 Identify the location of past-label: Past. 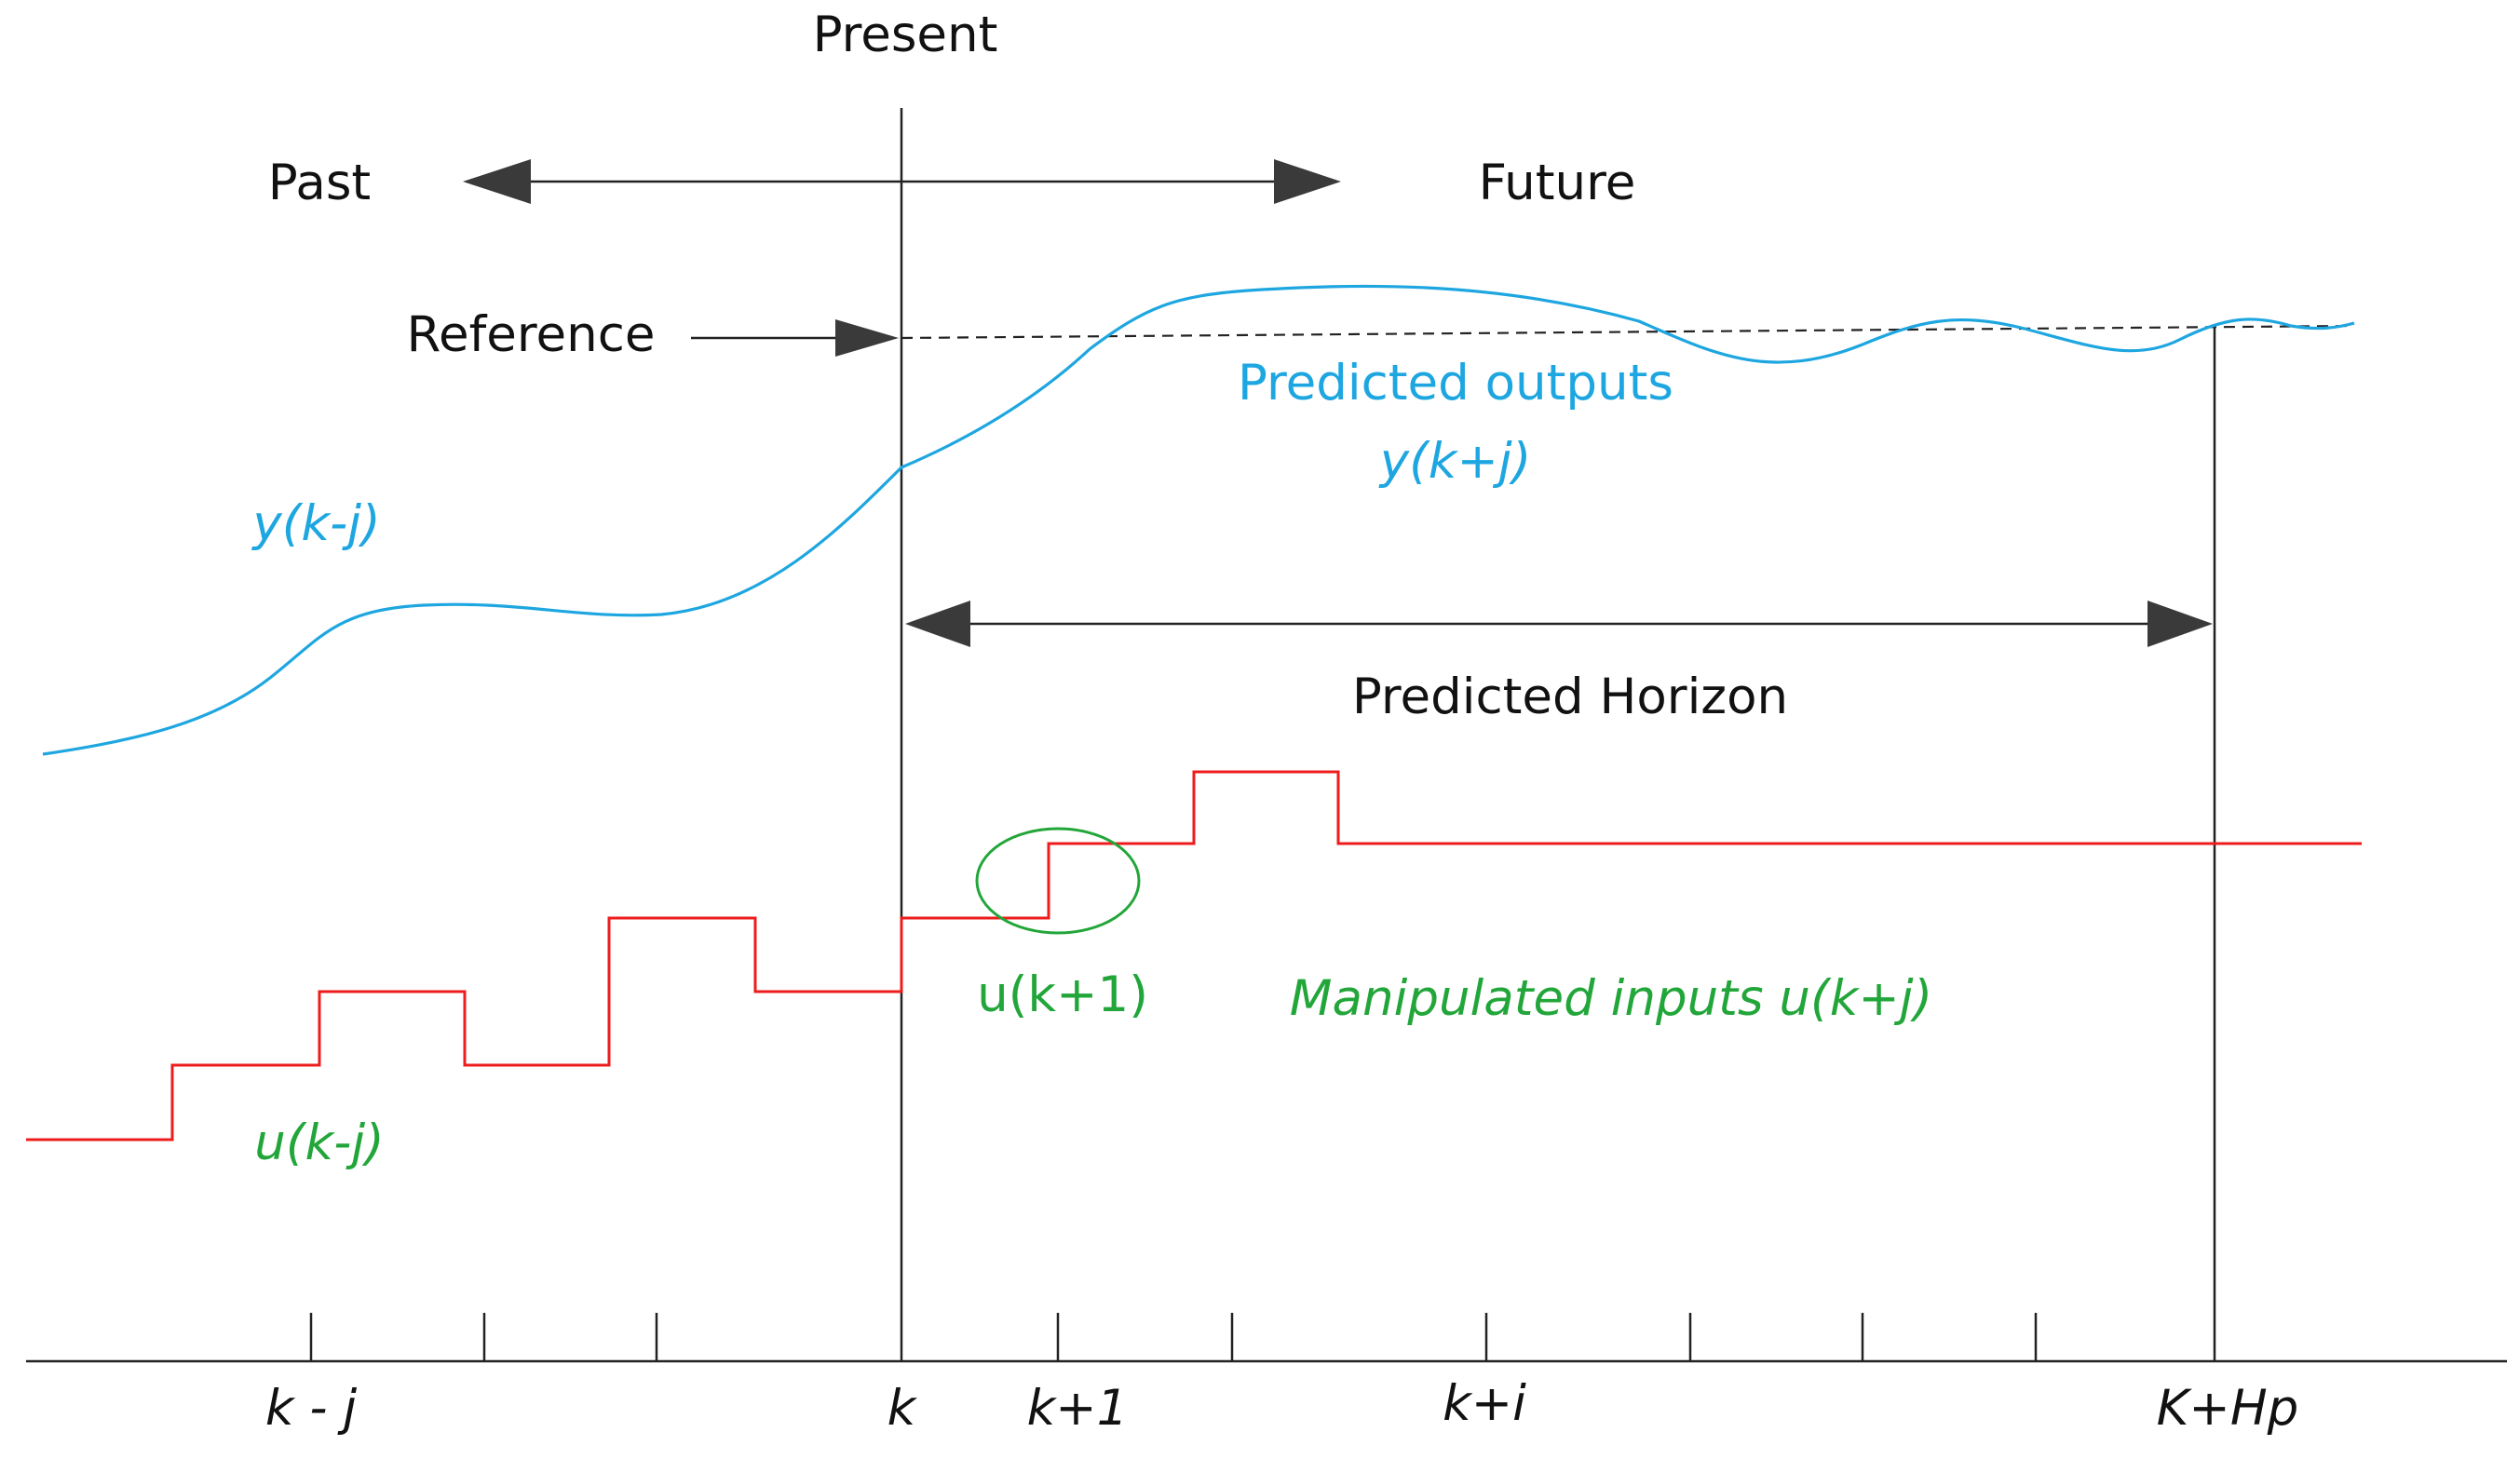
(319, 183).